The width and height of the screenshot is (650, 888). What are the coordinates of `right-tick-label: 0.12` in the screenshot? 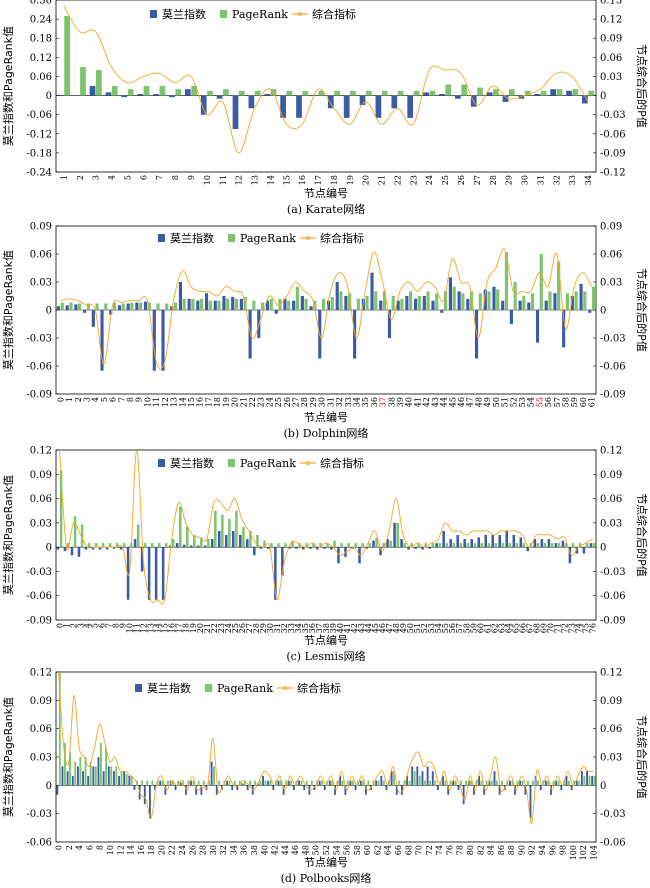 It's located at (611, 451).